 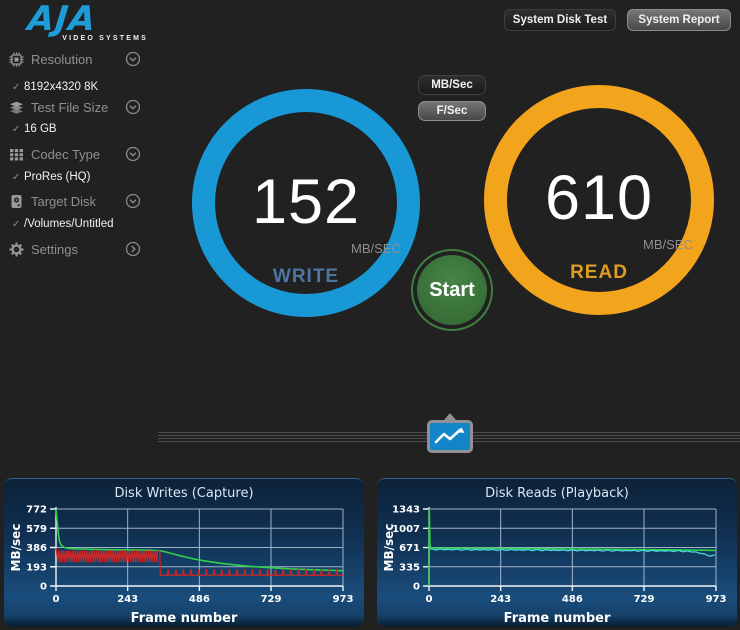 I want to click on system-disk-test-button: System Disk Test, so click(x=560, y=20).